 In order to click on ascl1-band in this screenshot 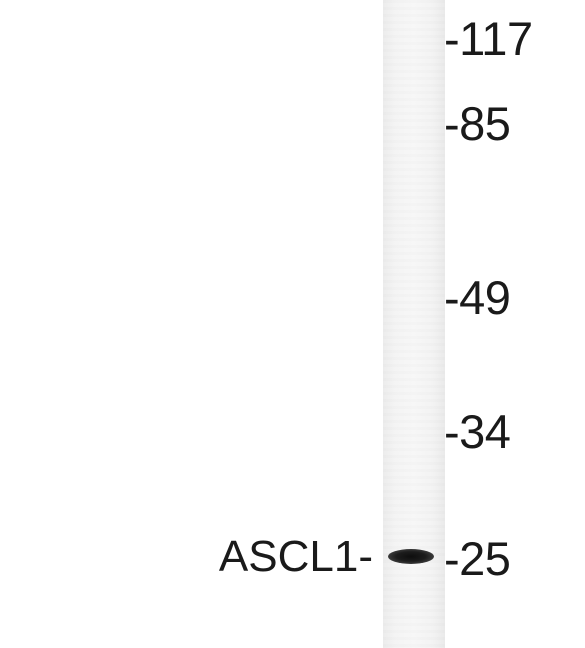, I will do `click(411, 556)`.